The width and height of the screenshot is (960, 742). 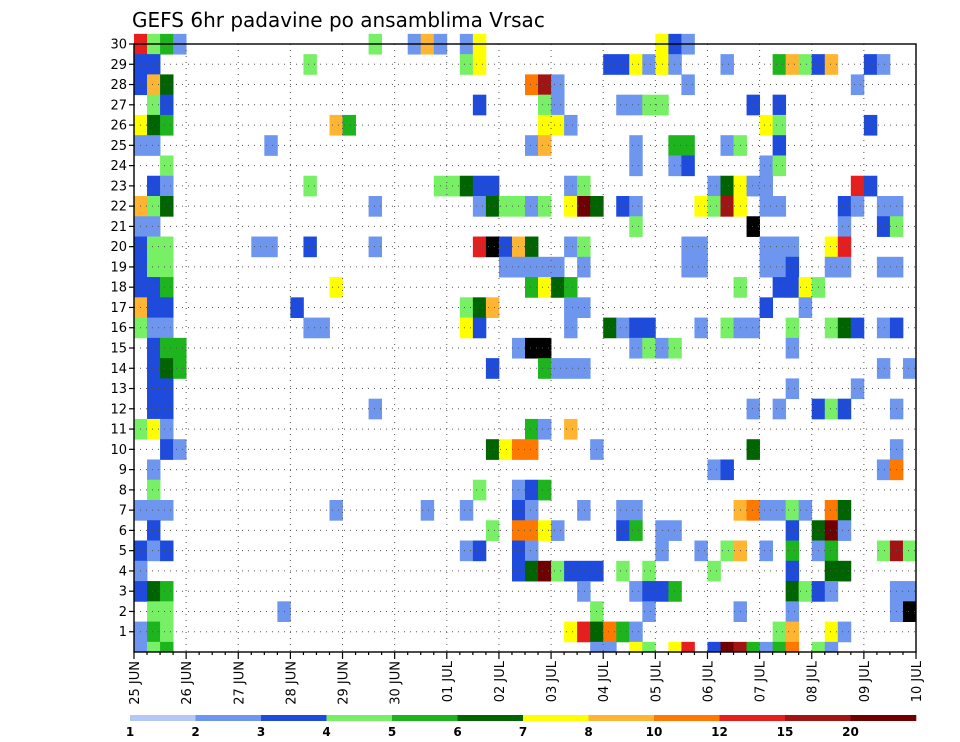 What do you see at coordinates (118, 126) in the screenshot?
I see `y-tick-label: 26` at bounding box center [118, 126].